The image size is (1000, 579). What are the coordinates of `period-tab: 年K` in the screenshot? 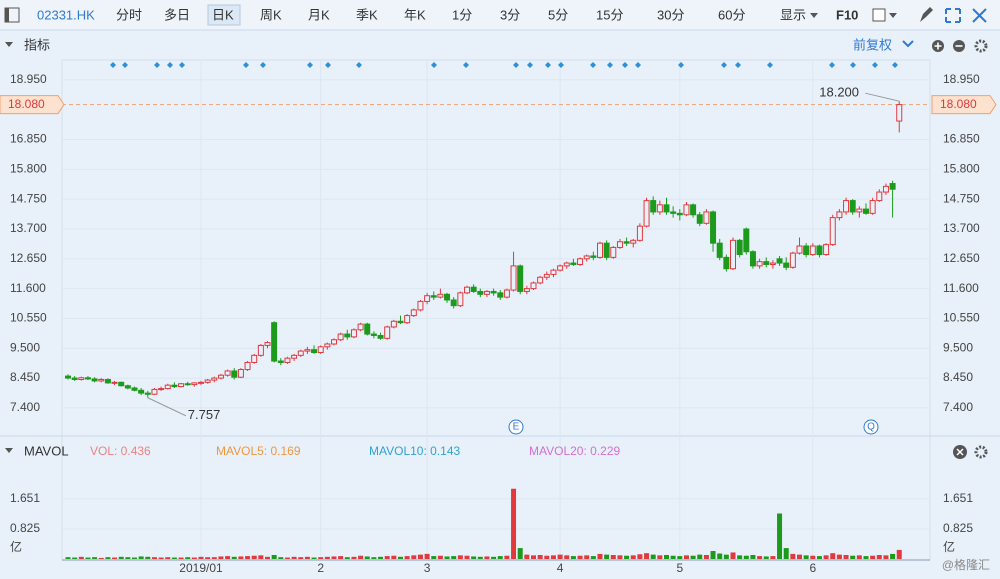 It's located at (415, 14).